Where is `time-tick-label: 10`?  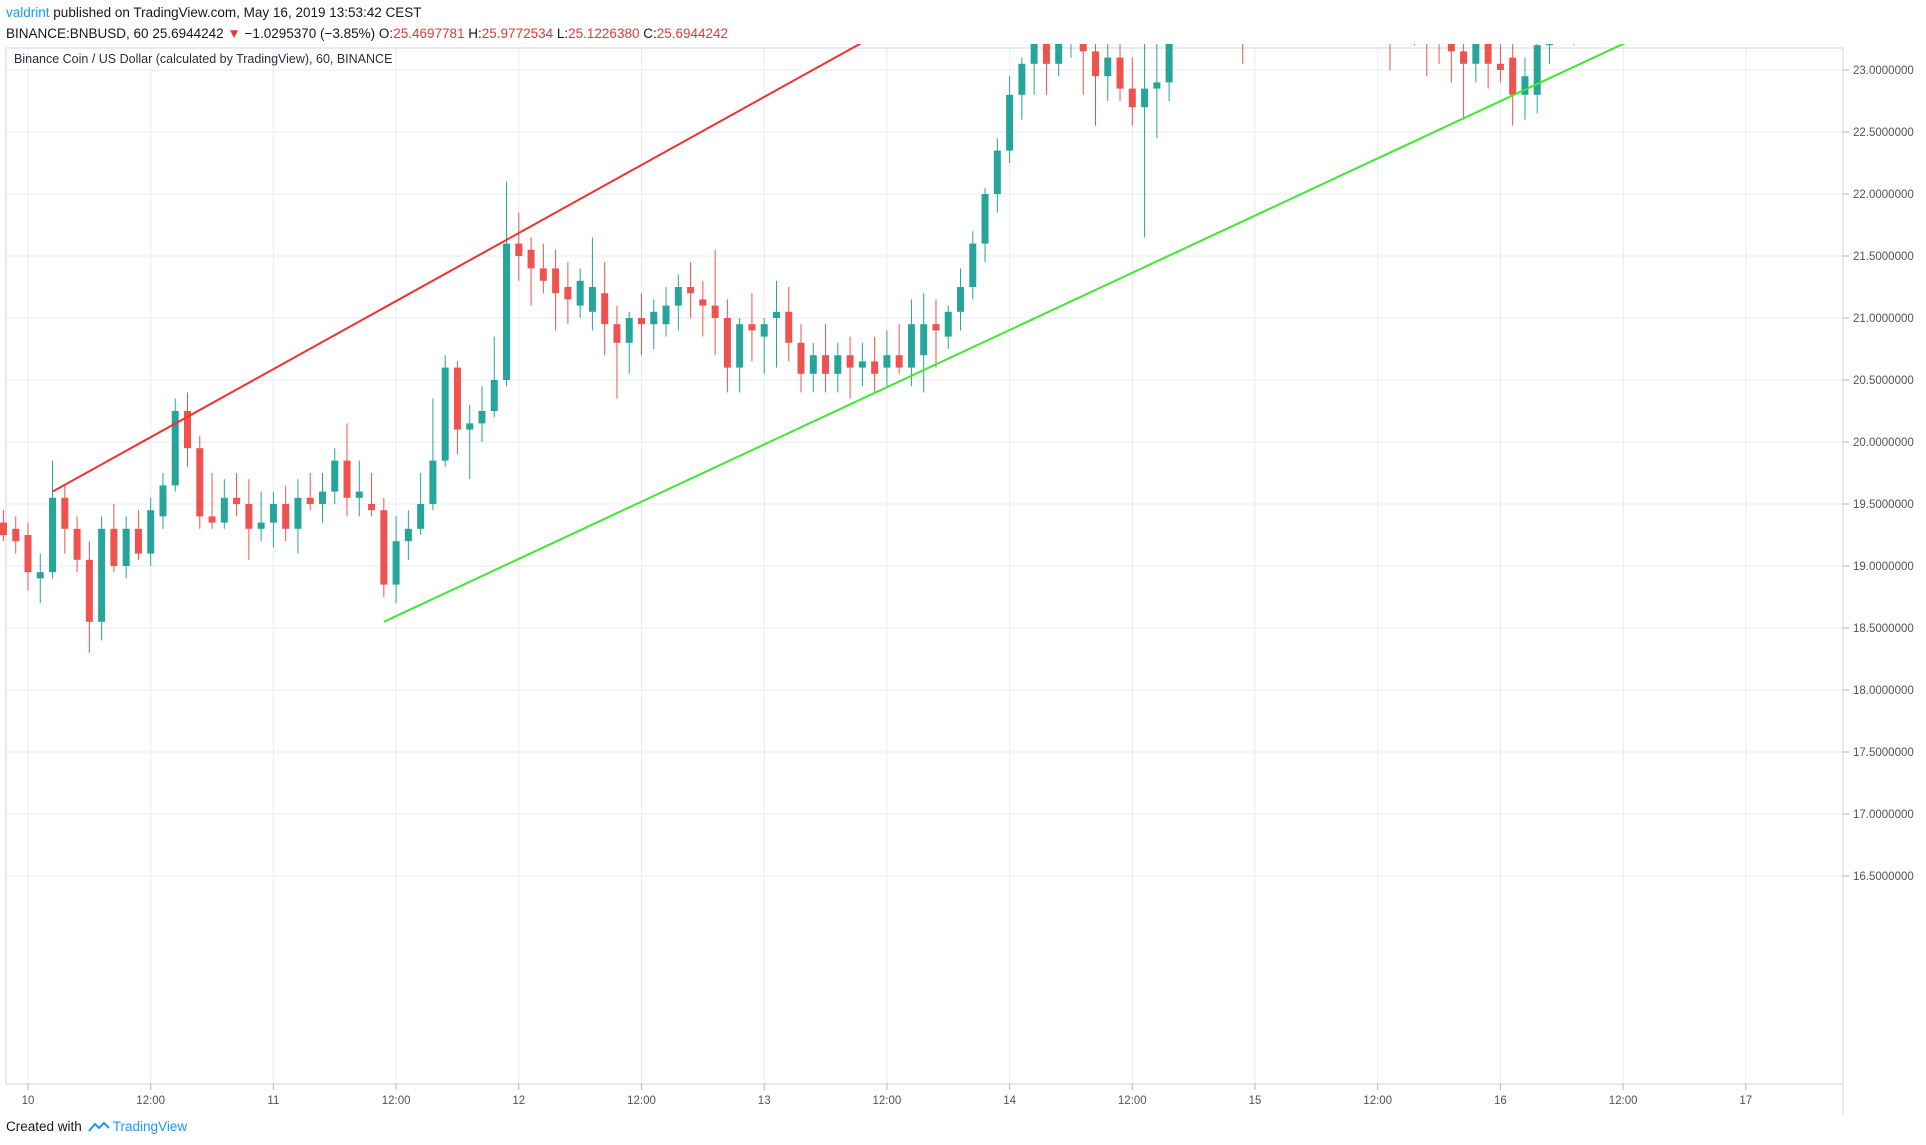
time-tick-label: 10 is located at coordinates (28, 1101).